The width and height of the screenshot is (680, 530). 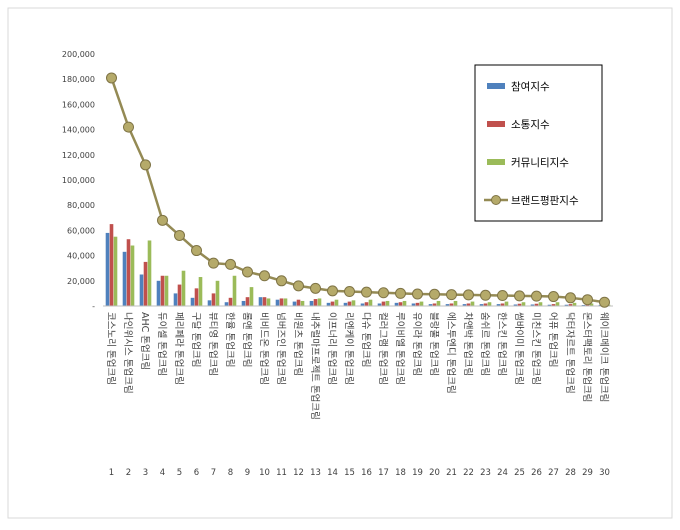 What do you see at coordinates (400, 473) in the screenshot?
I see `rank-label: 18` at bounding box center [400, 473].